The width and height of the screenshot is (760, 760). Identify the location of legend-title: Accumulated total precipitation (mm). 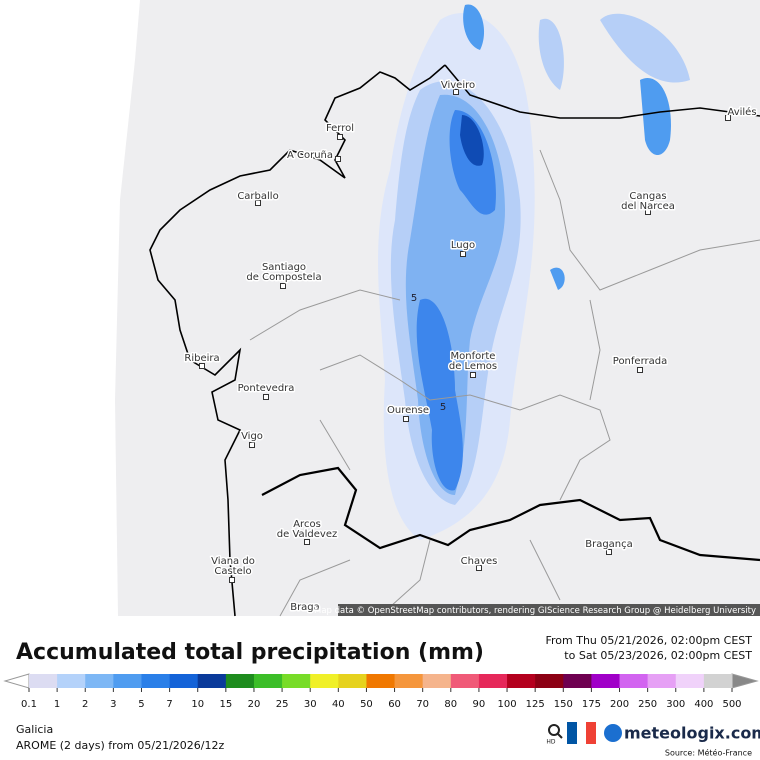
(250, 652).